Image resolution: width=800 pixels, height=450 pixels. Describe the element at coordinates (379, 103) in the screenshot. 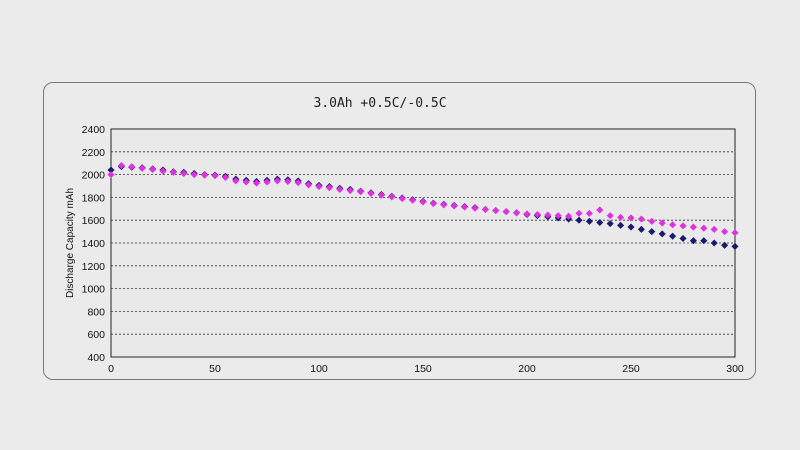

I see `chart-title: 3.0Ah +0.5C/-0.5C` at that location.